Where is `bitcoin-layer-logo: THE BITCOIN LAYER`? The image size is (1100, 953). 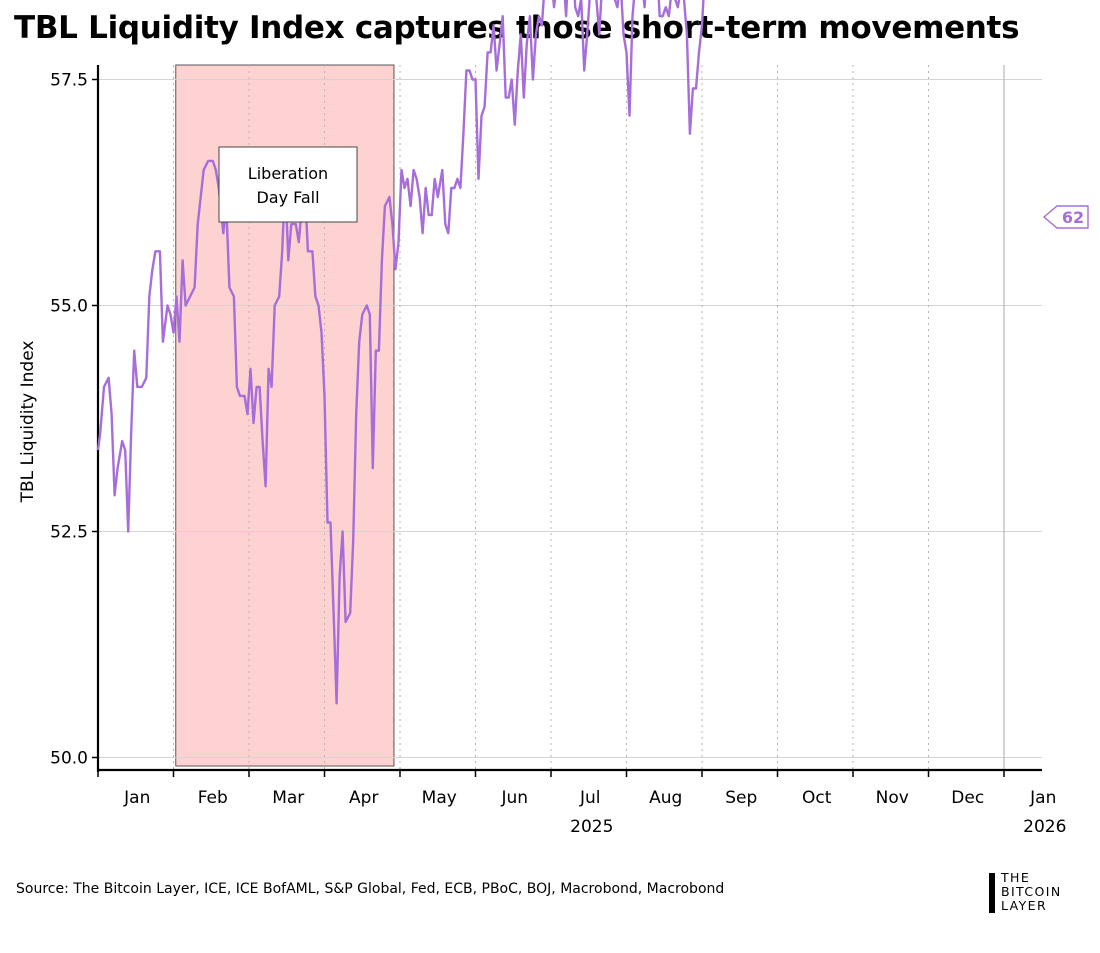
bitcoin-layer-logo: THE BITCOIN LAYER is located at coordinates (1039, 893).